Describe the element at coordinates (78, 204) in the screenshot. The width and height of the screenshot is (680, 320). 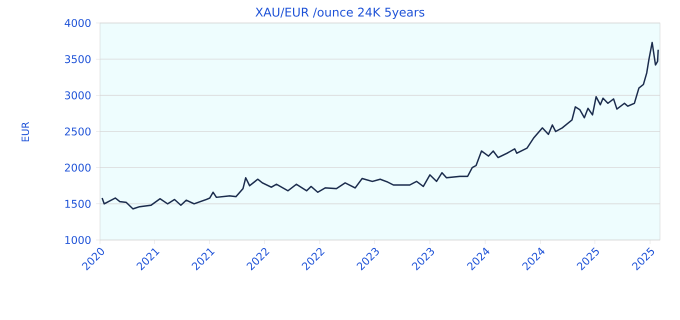
I see `y-tick-label: 1500` at that location.